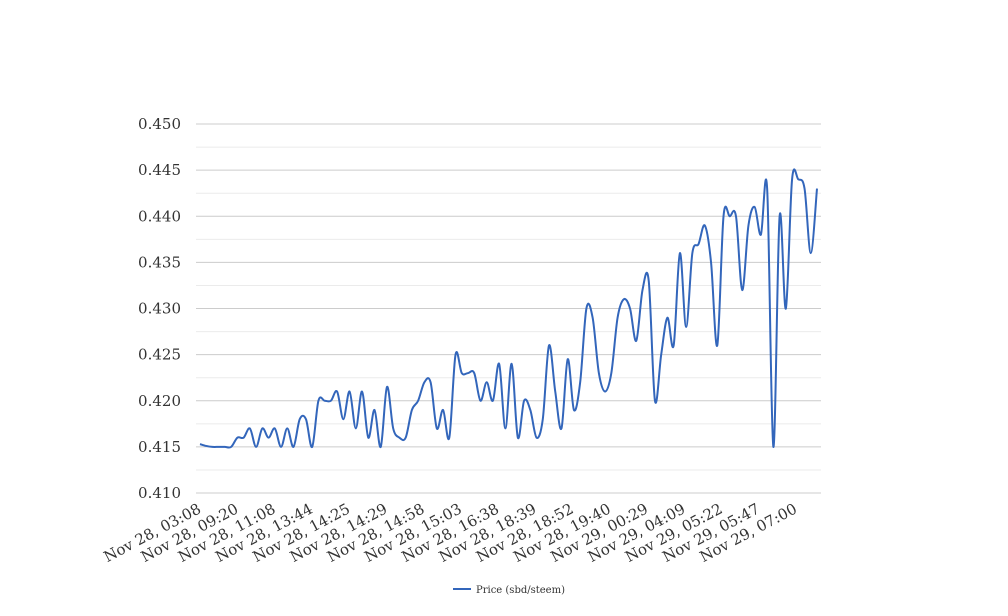 Image resolution: width=1008 pixels, height=616 pixels. I want to click on y-tick-label: 0.420, so click(159, 401).